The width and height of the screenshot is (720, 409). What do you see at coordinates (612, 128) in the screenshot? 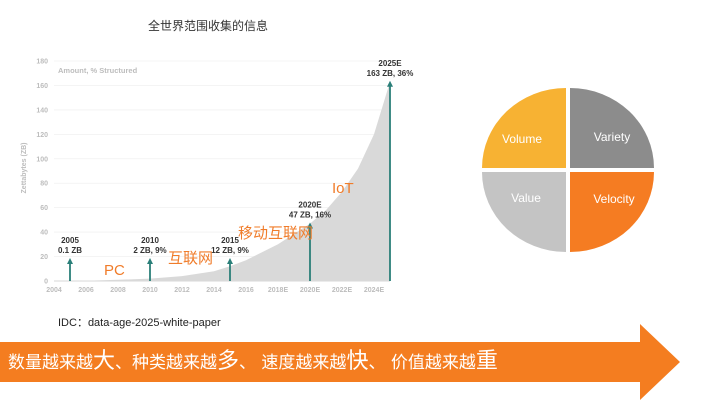
I see `quadrant-variety` at bounding box center [612, 128].